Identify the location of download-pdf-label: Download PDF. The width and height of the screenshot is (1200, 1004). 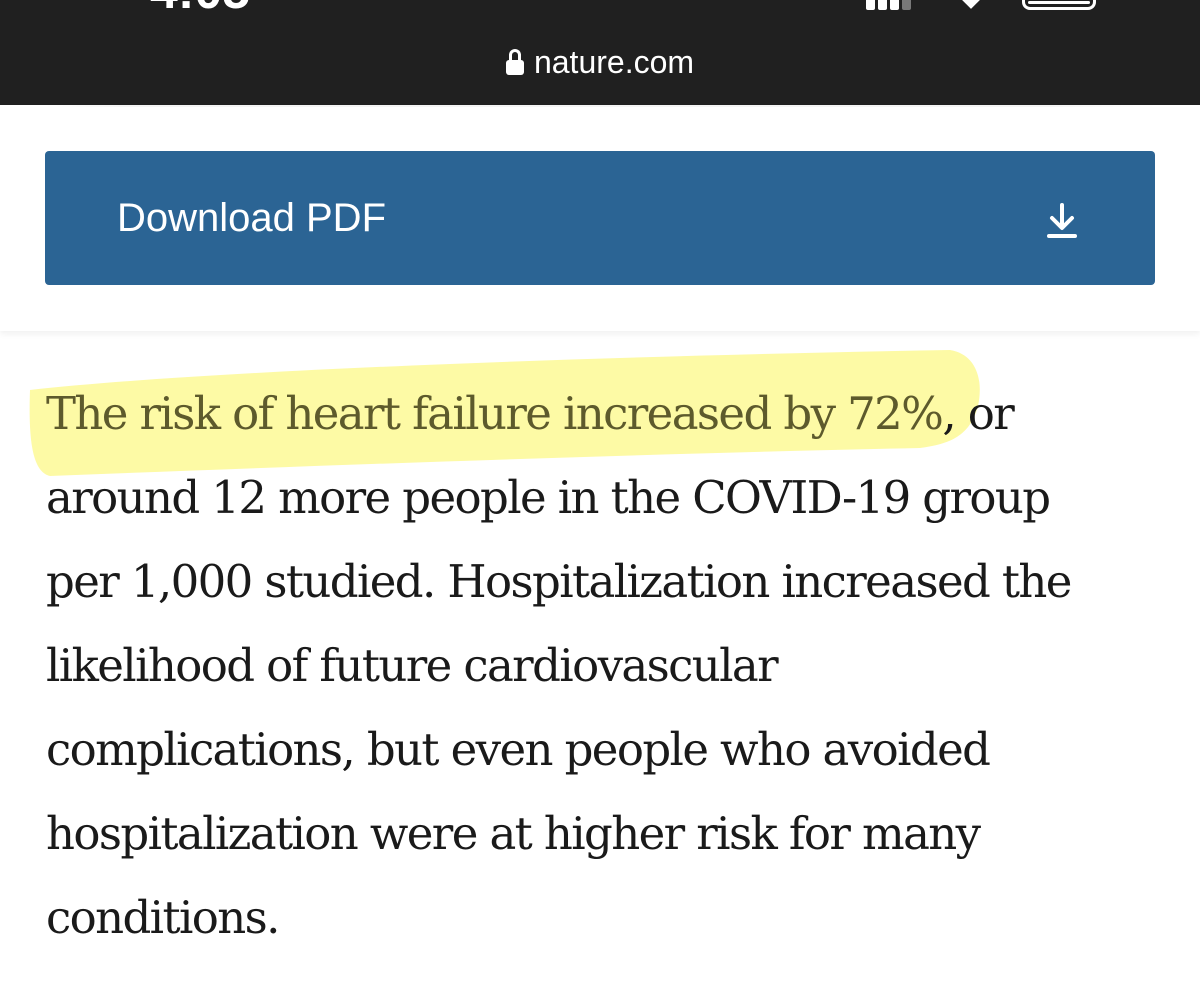
(252, 218).